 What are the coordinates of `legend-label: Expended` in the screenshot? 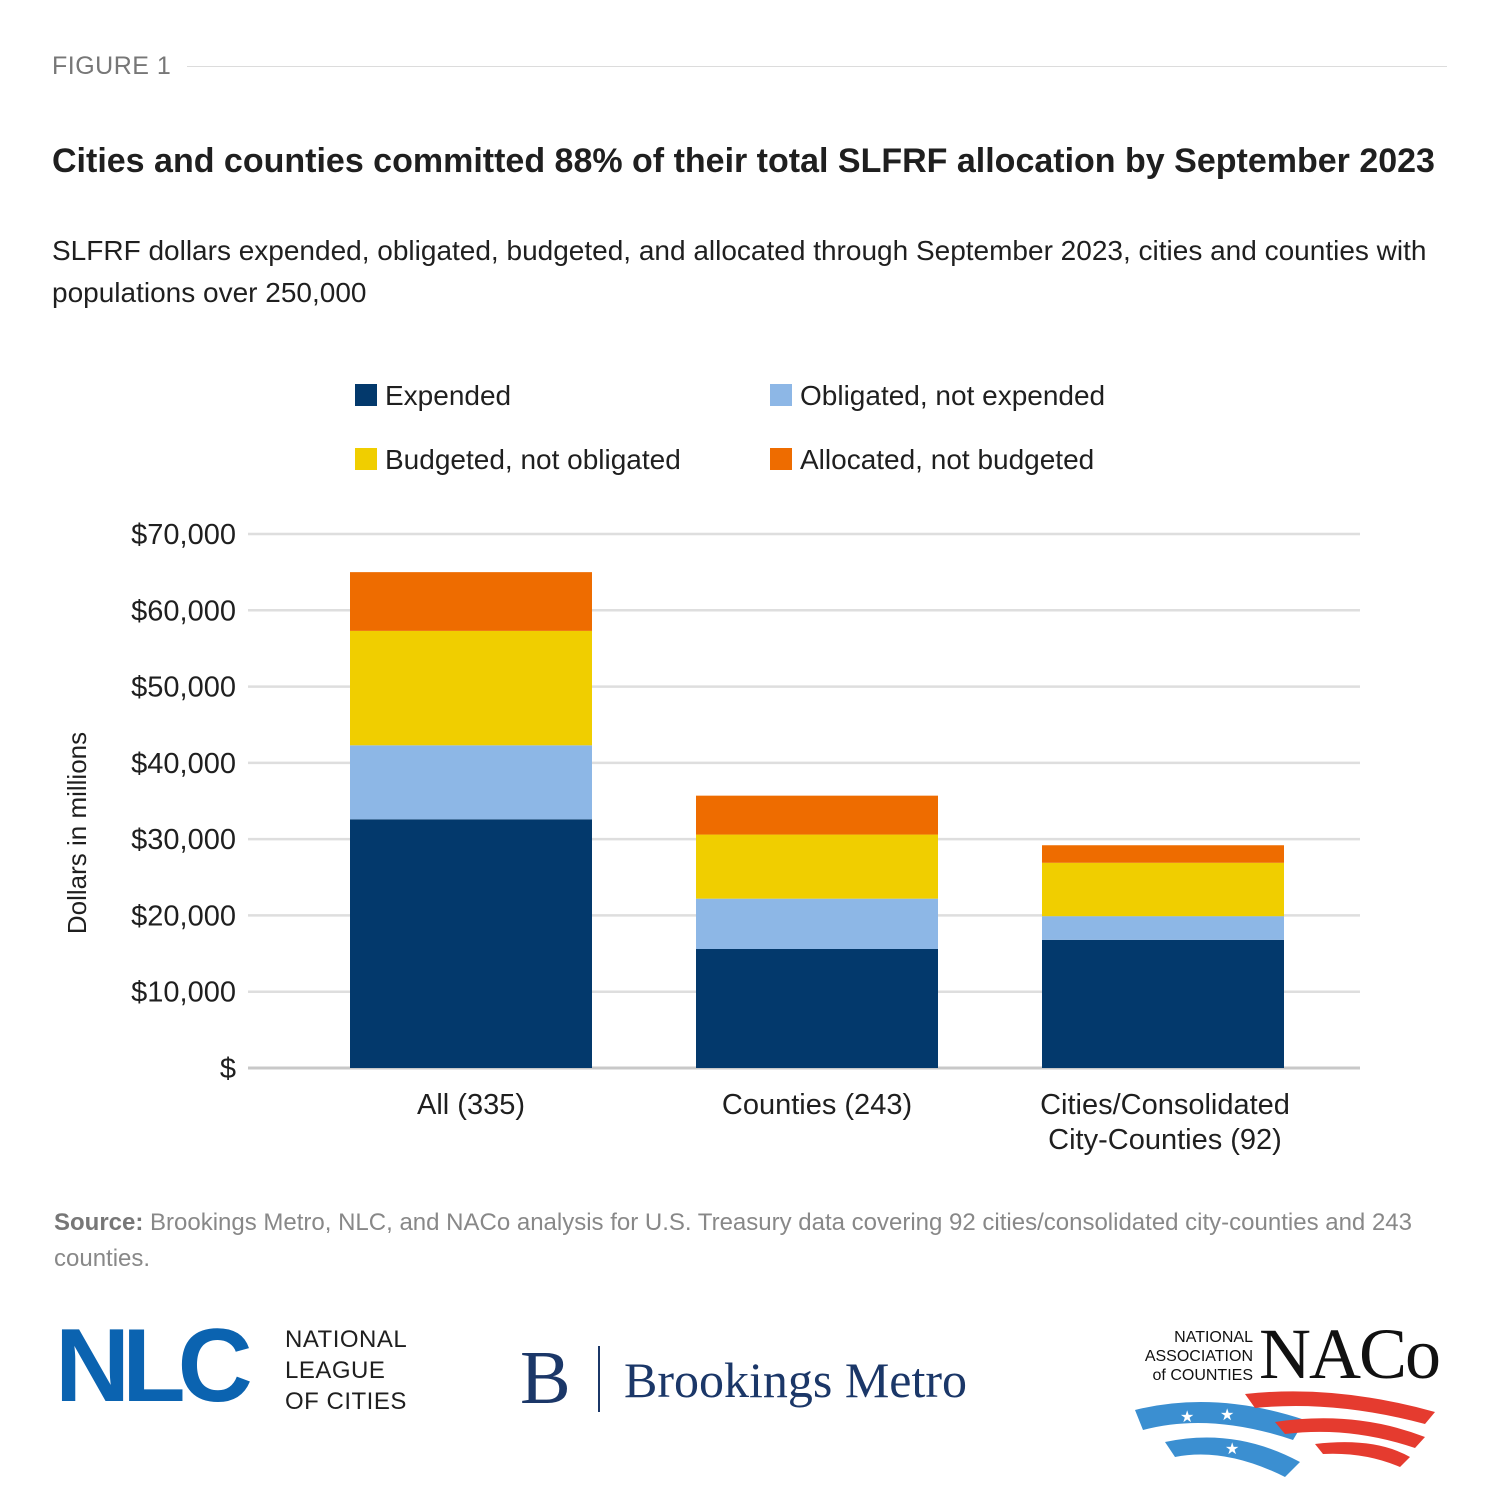 It's located at (448, 395).